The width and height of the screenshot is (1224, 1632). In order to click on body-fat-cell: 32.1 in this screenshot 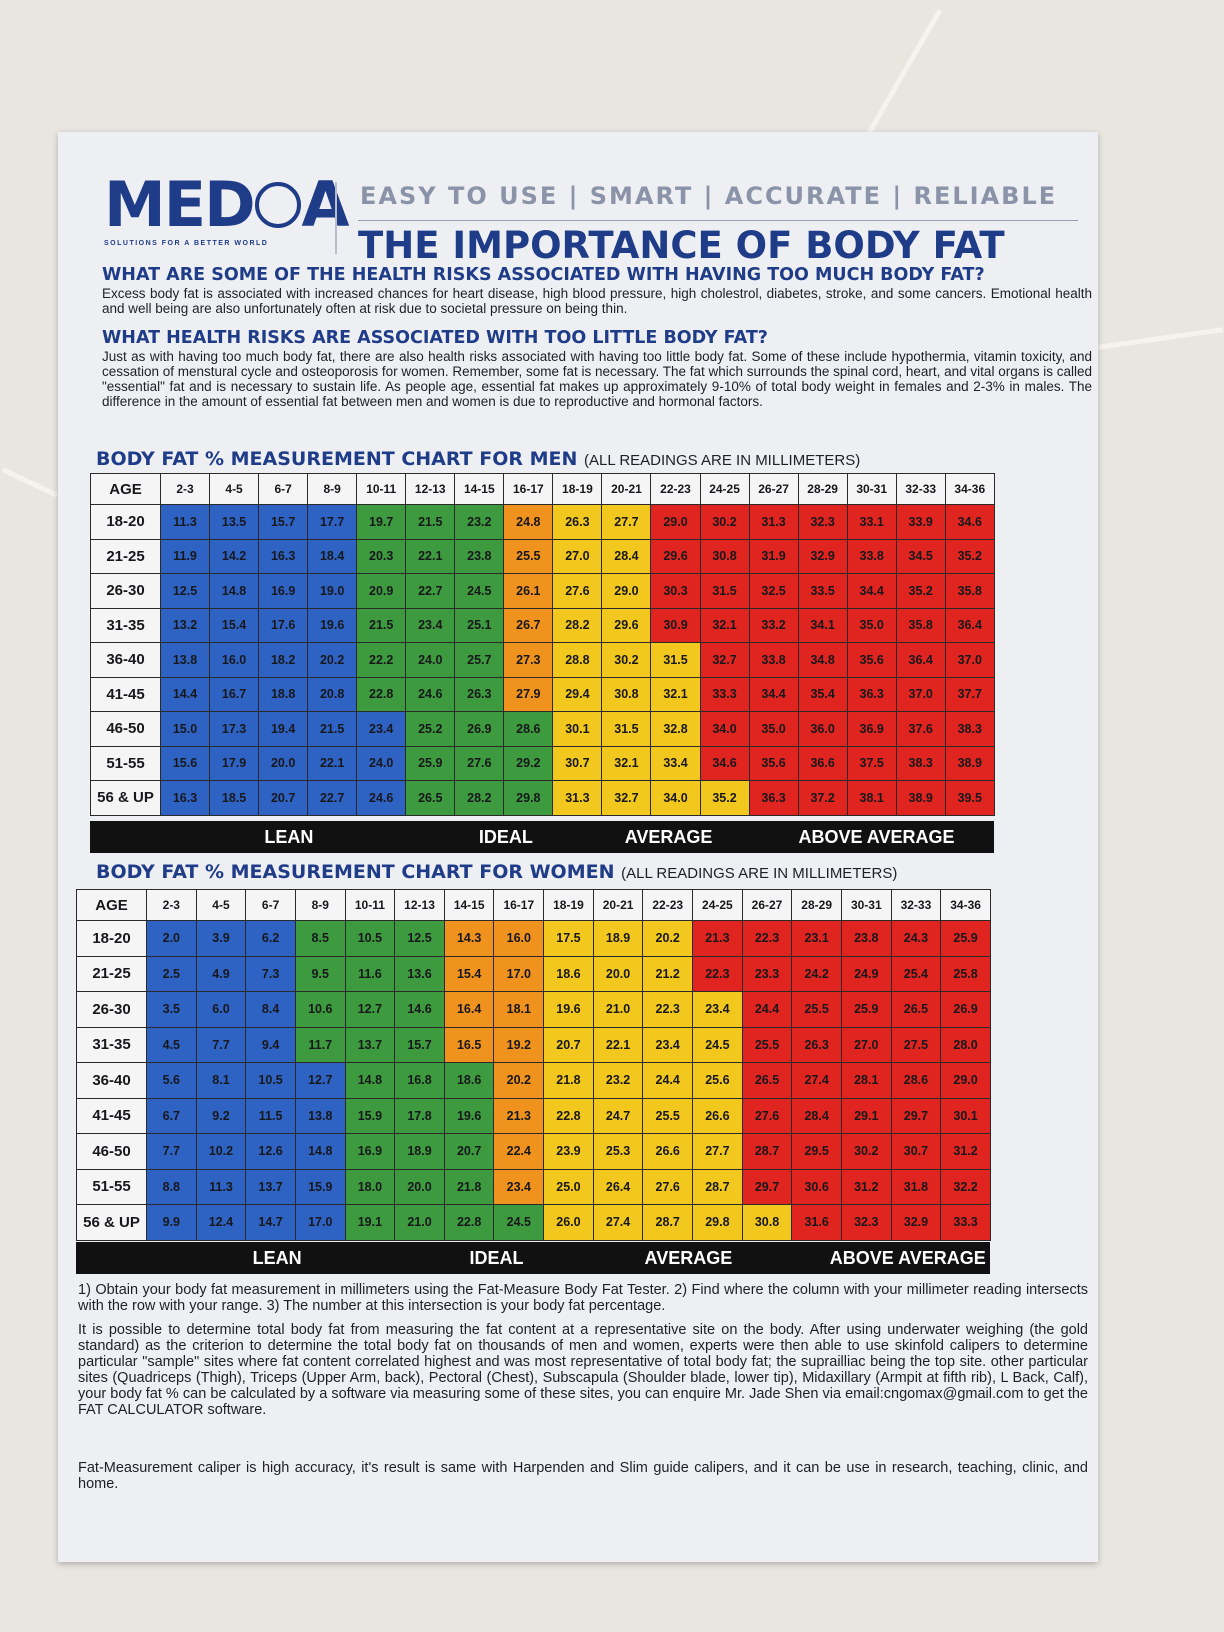, I will do `click(675, 694)`.